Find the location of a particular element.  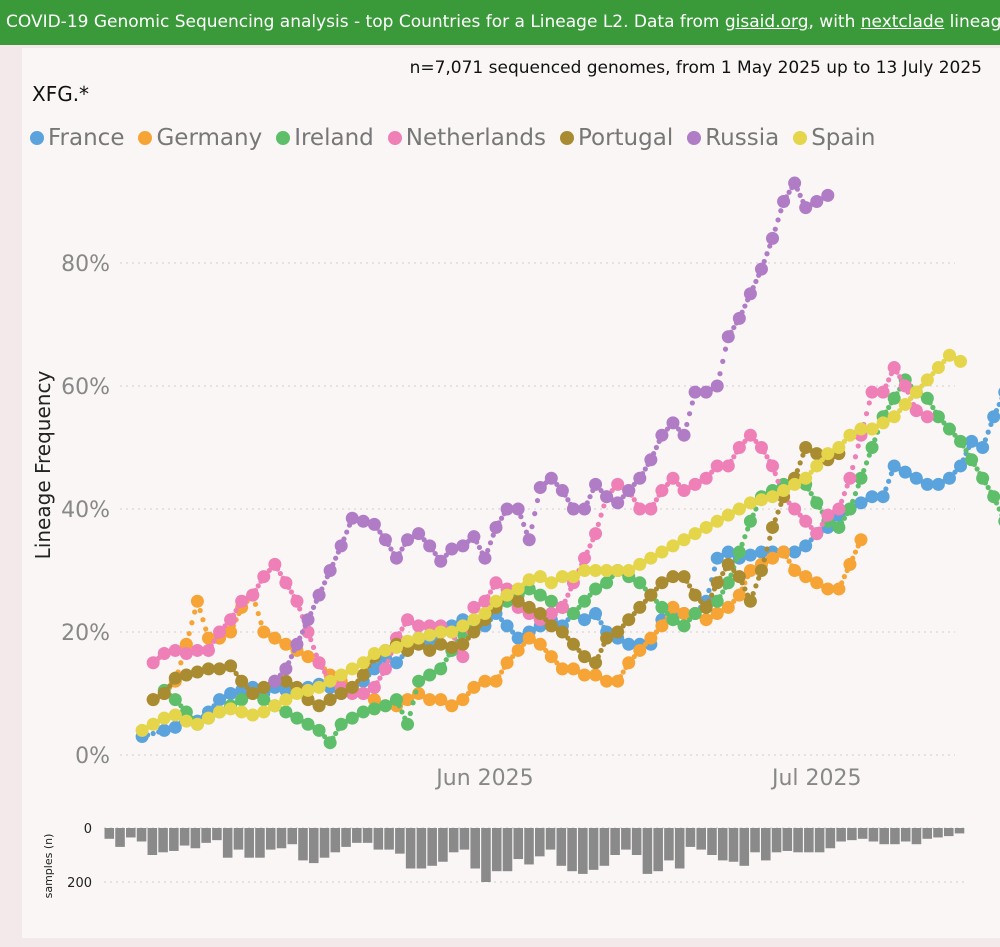

legend-item-portugal: Portugal is located at coordinates (616, 138).